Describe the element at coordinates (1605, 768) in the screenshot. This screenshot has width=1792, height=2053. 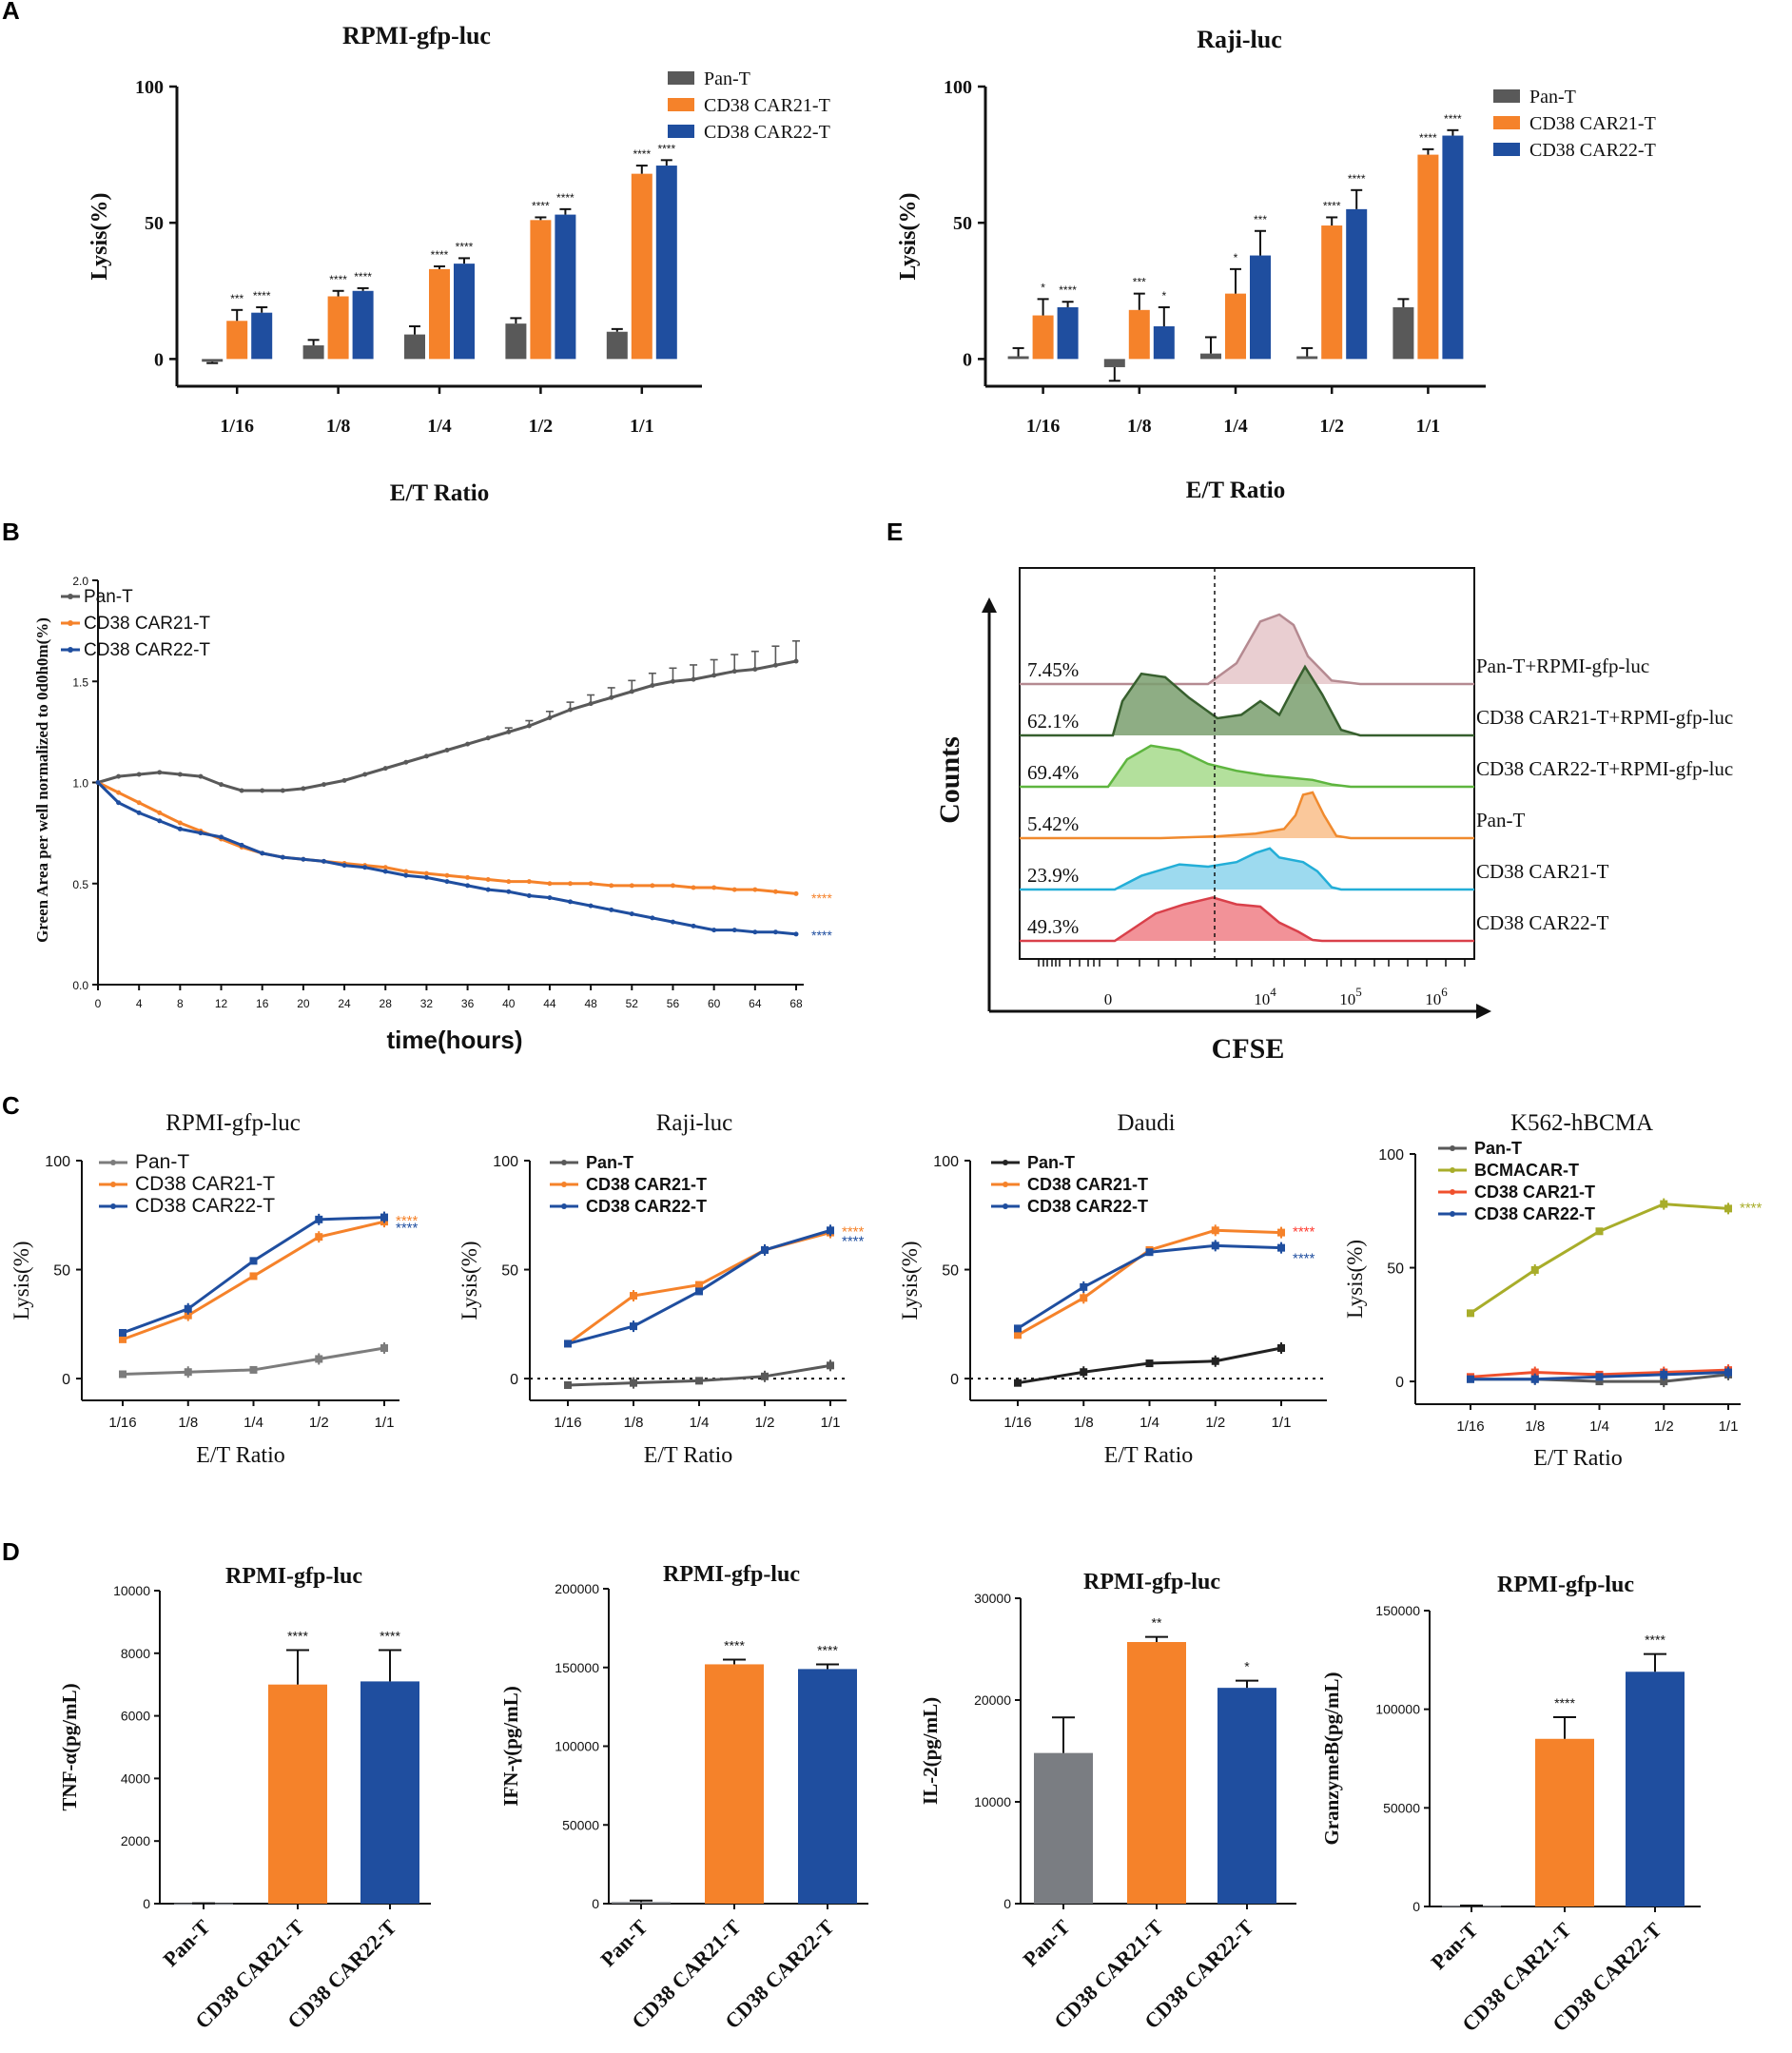
I see `track-label: CD38 CAR22-T+RPMI-gfp-luc` at that location.